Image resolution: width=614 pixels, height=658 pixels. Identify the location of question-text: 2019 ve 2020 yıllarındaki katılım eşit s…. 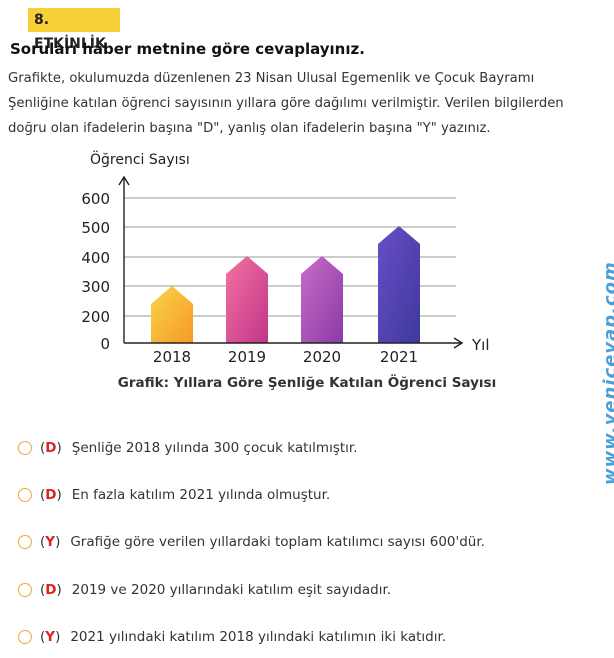
(231, 590).